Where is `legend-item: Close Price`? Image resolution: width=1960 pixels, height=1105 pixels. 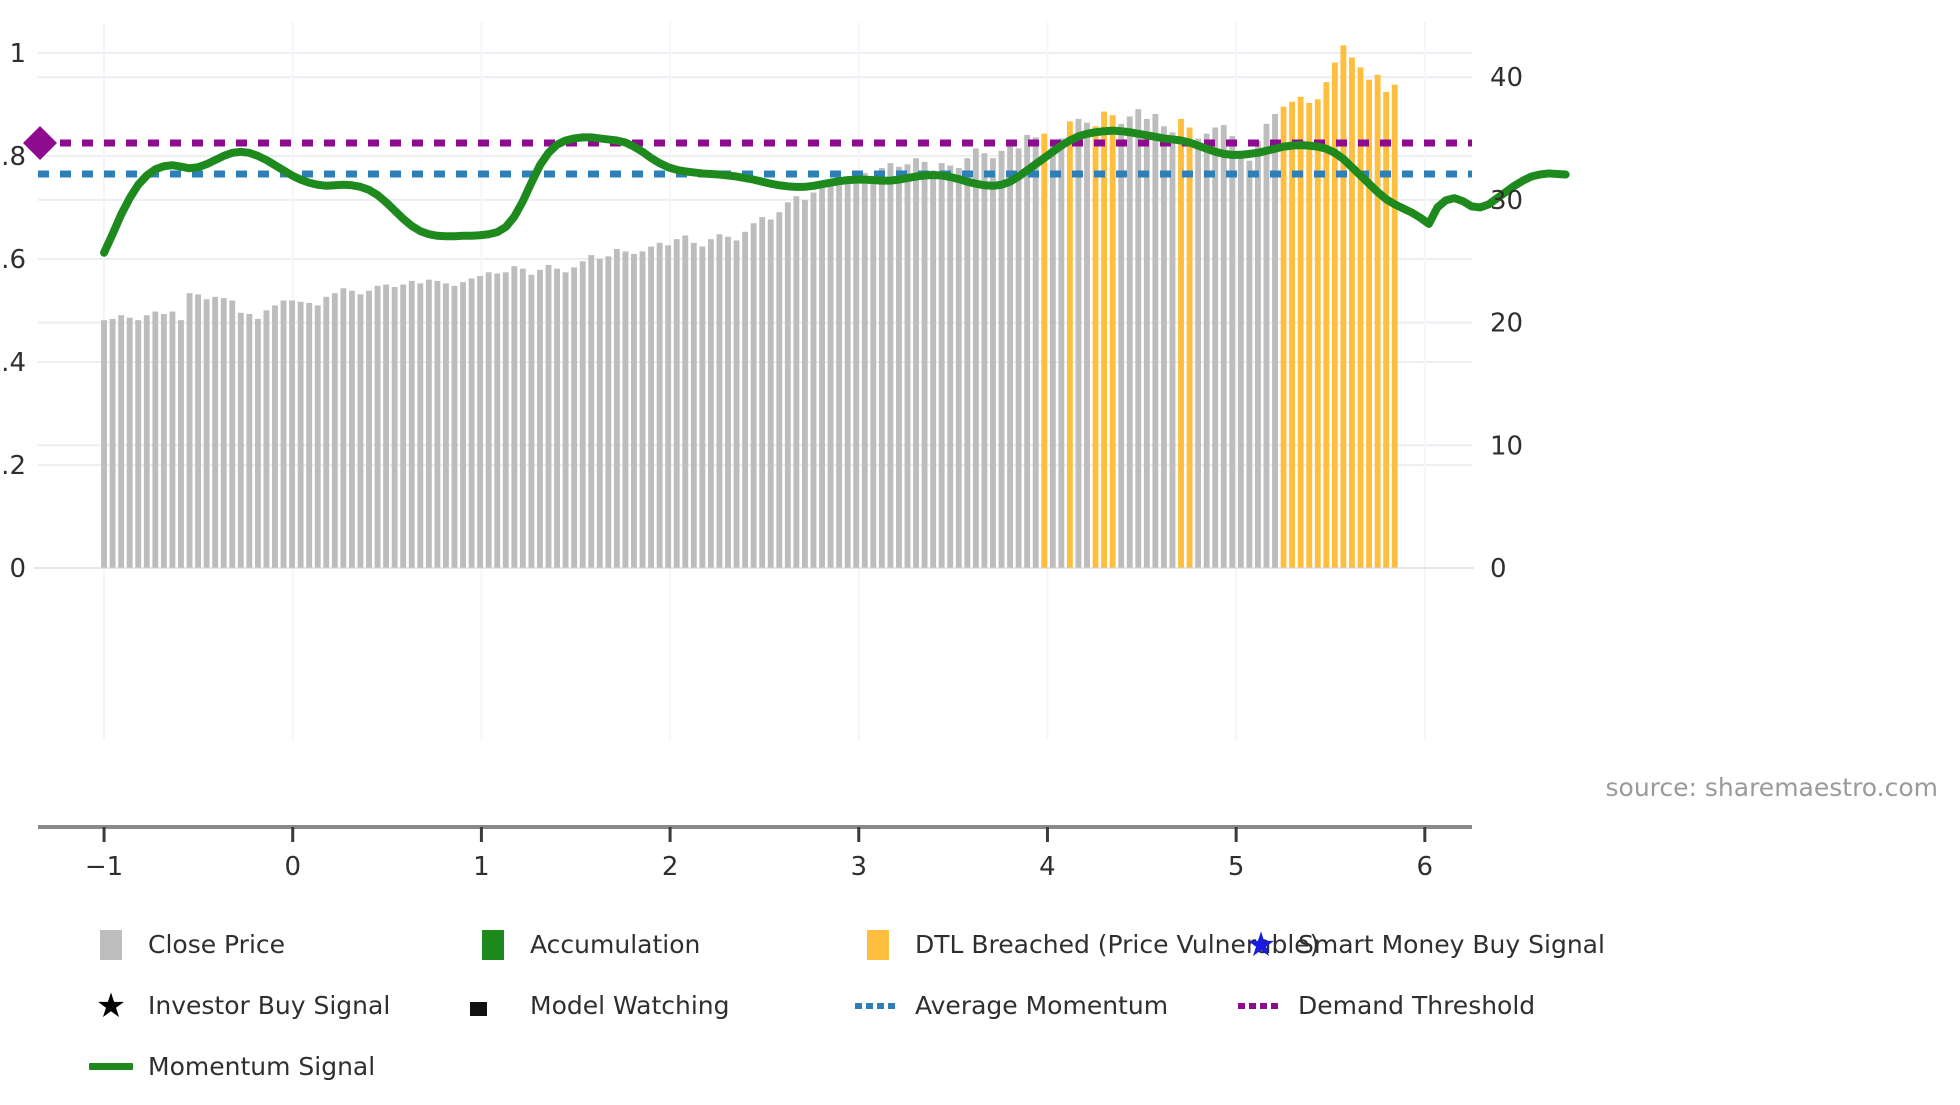
legend-item: Close Price is located at coordinates (186, 944).